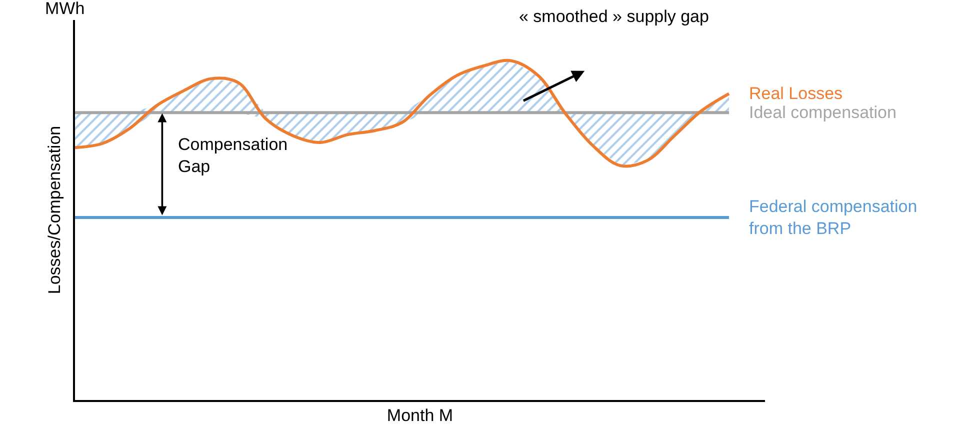  Describe the element at coordinates (614, 16) in the screenshot. I see `text: « smoothed » supply gap` at that location.